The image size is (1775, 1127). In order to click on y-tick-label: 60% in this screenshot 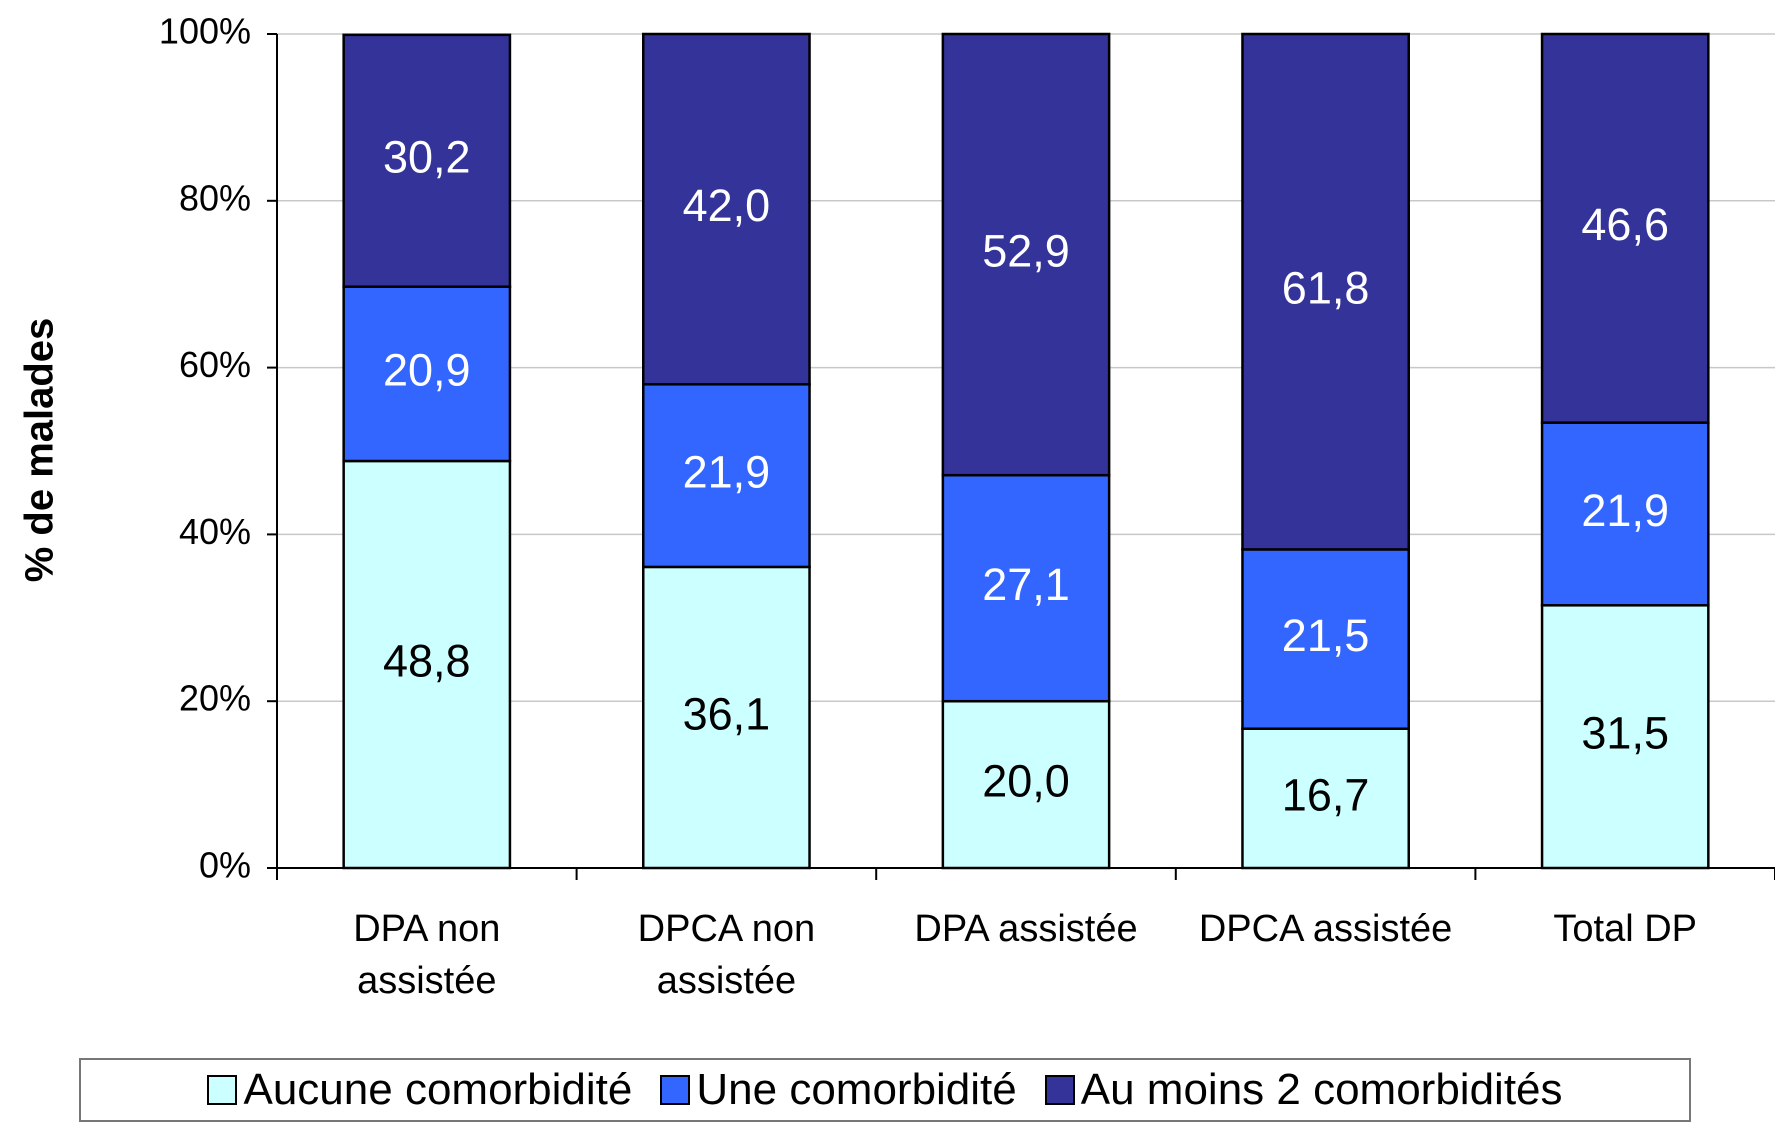, I will do `click(215, 364)`.